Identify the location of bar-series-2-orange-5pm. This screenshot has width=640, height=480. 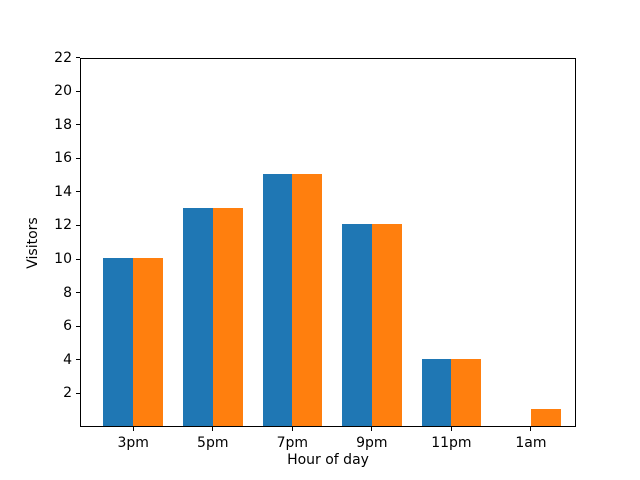
(227, 316).